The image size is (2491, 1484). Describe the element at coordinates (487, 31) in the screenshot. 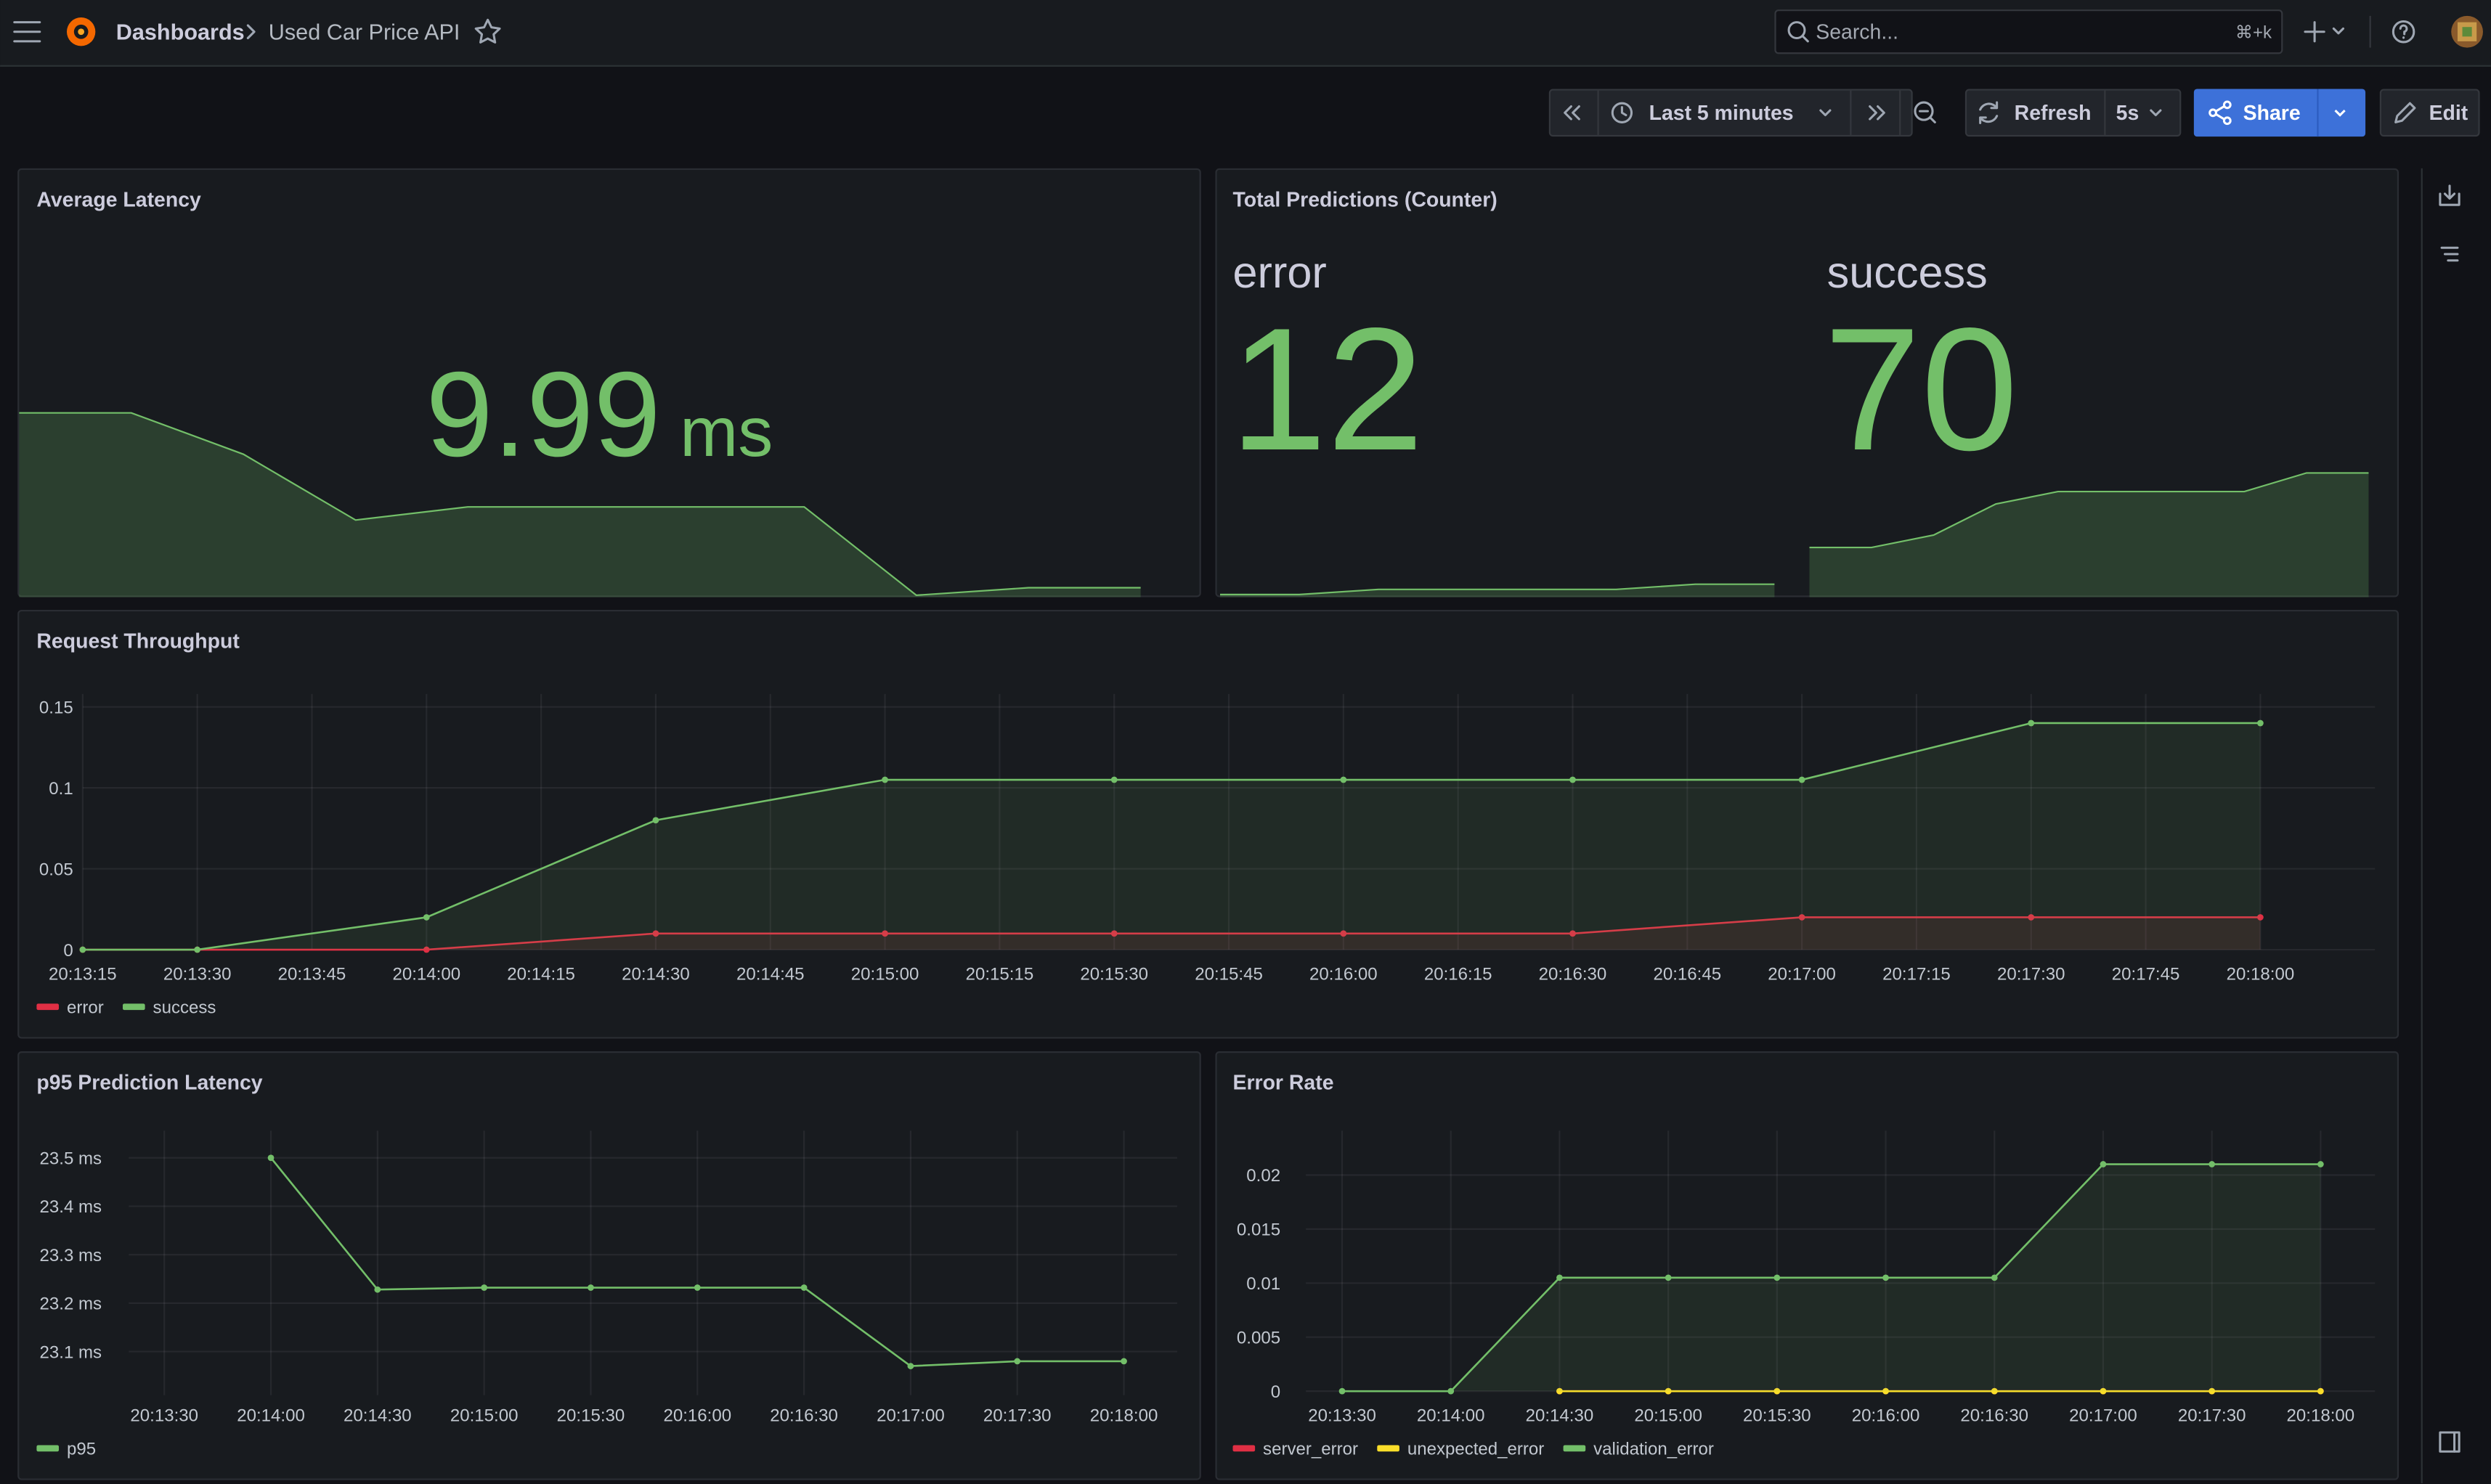

I see `star-icon` at that location.